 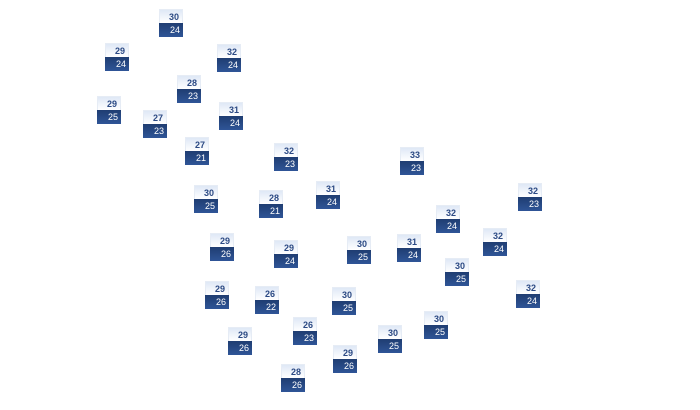 What do you see at coordinates (267, 307) in the screenshot?
I see `low-temperature: 22` at bounding box center [267, 307].